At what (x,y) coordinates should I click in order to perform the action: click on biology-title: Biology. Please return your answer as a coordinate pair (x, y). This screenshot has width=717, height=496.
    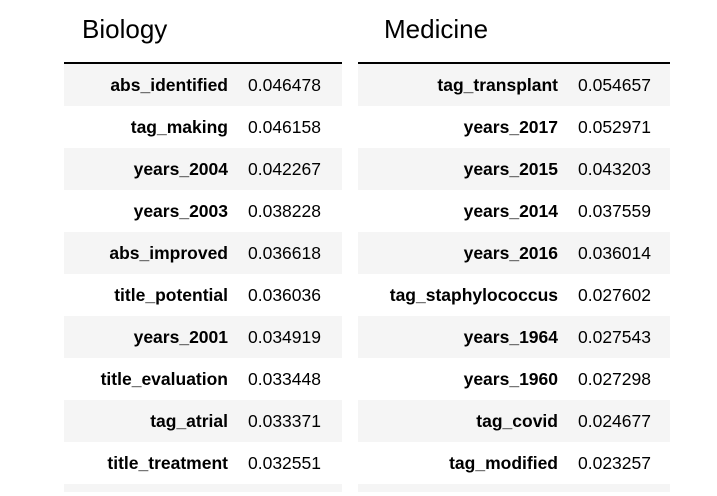
    Looking at the image, I should click on (125, 29).